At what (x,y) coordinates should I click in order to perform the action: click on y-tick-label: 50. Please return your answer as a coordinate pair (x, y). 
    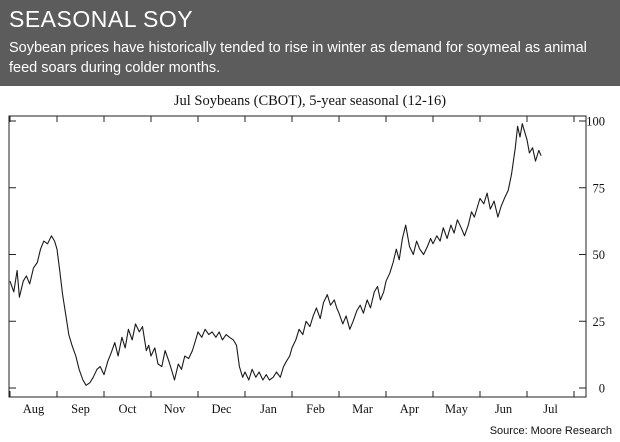
    Looking at the image, I should click on (599, 255).